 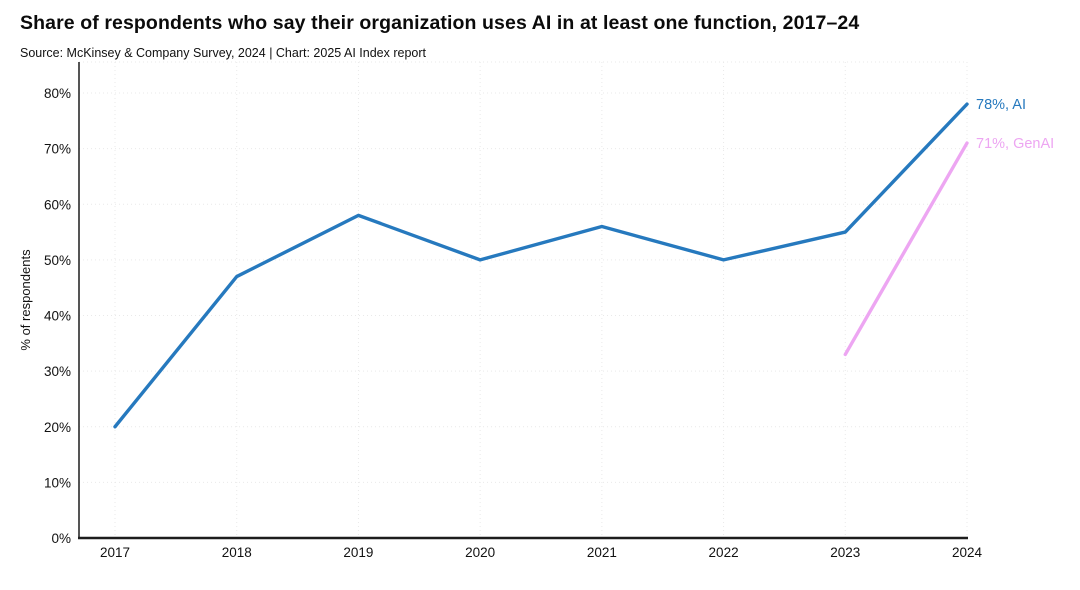 I want to click on x-tick-label: 2024, so click(x=967, y=552).